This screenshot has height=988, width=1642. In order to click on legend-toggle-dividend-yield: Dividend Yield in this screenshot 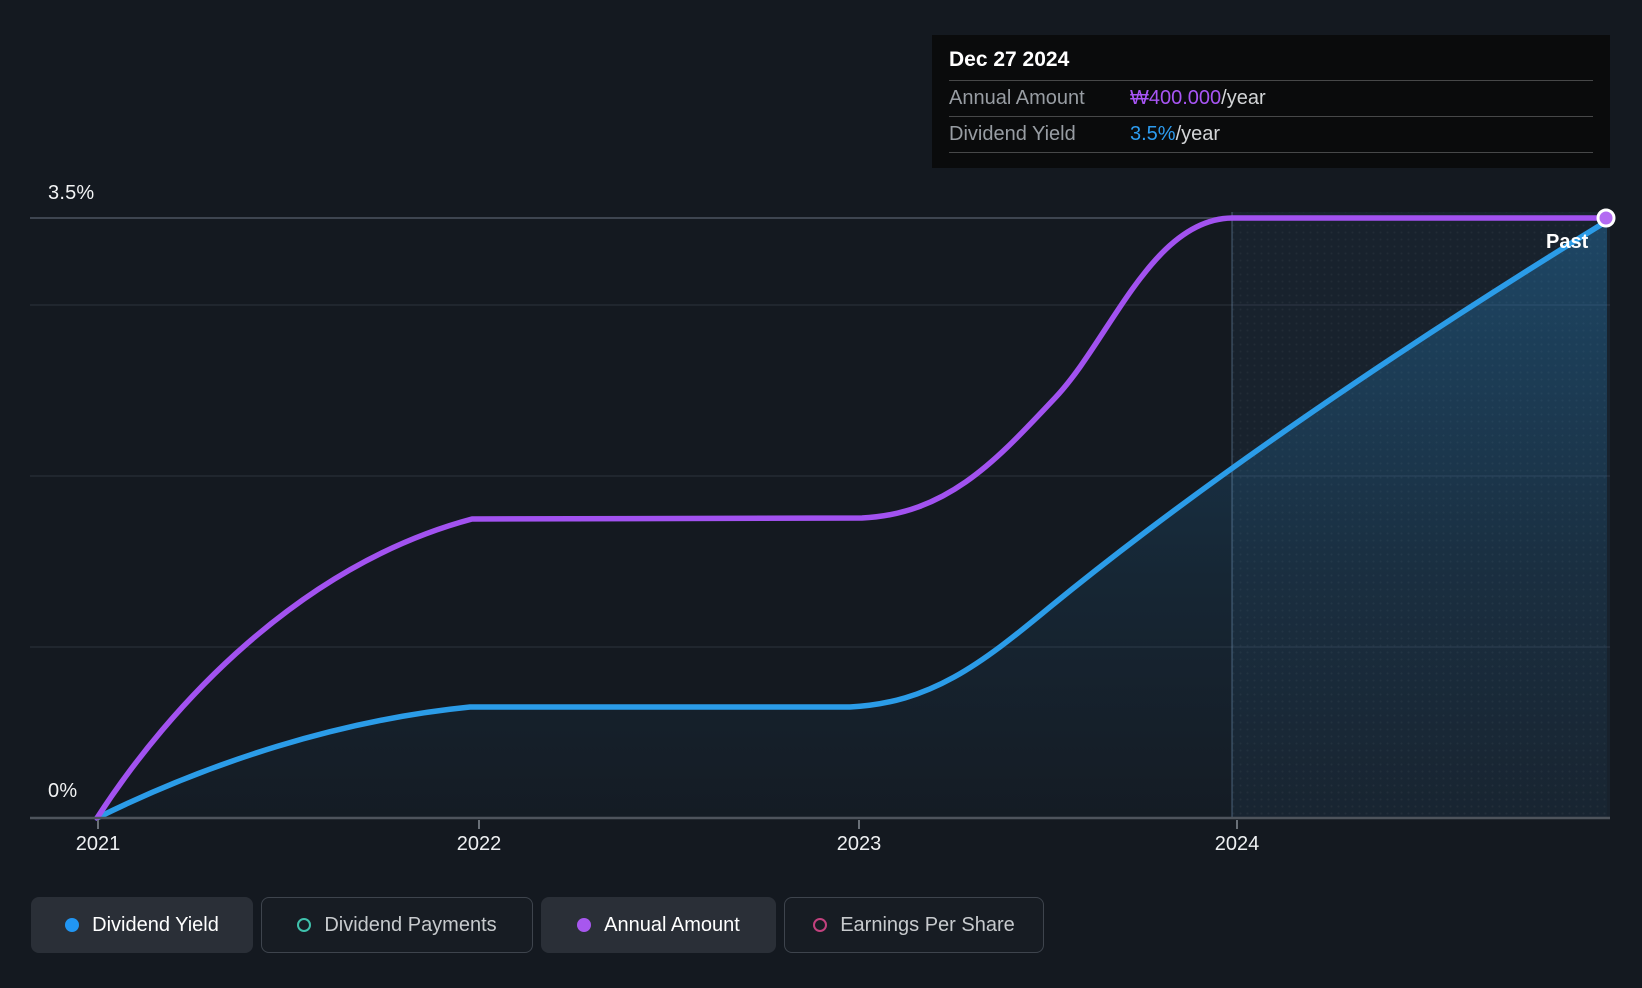, I will do `click(142, 925)`.